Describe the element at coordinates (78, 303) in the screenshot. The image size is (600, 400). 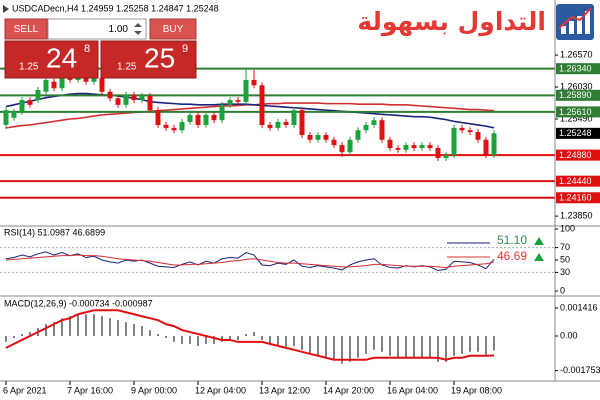
I see `panel-title: MACD(12,26,9) -0.000734 -0.000987` at that location.